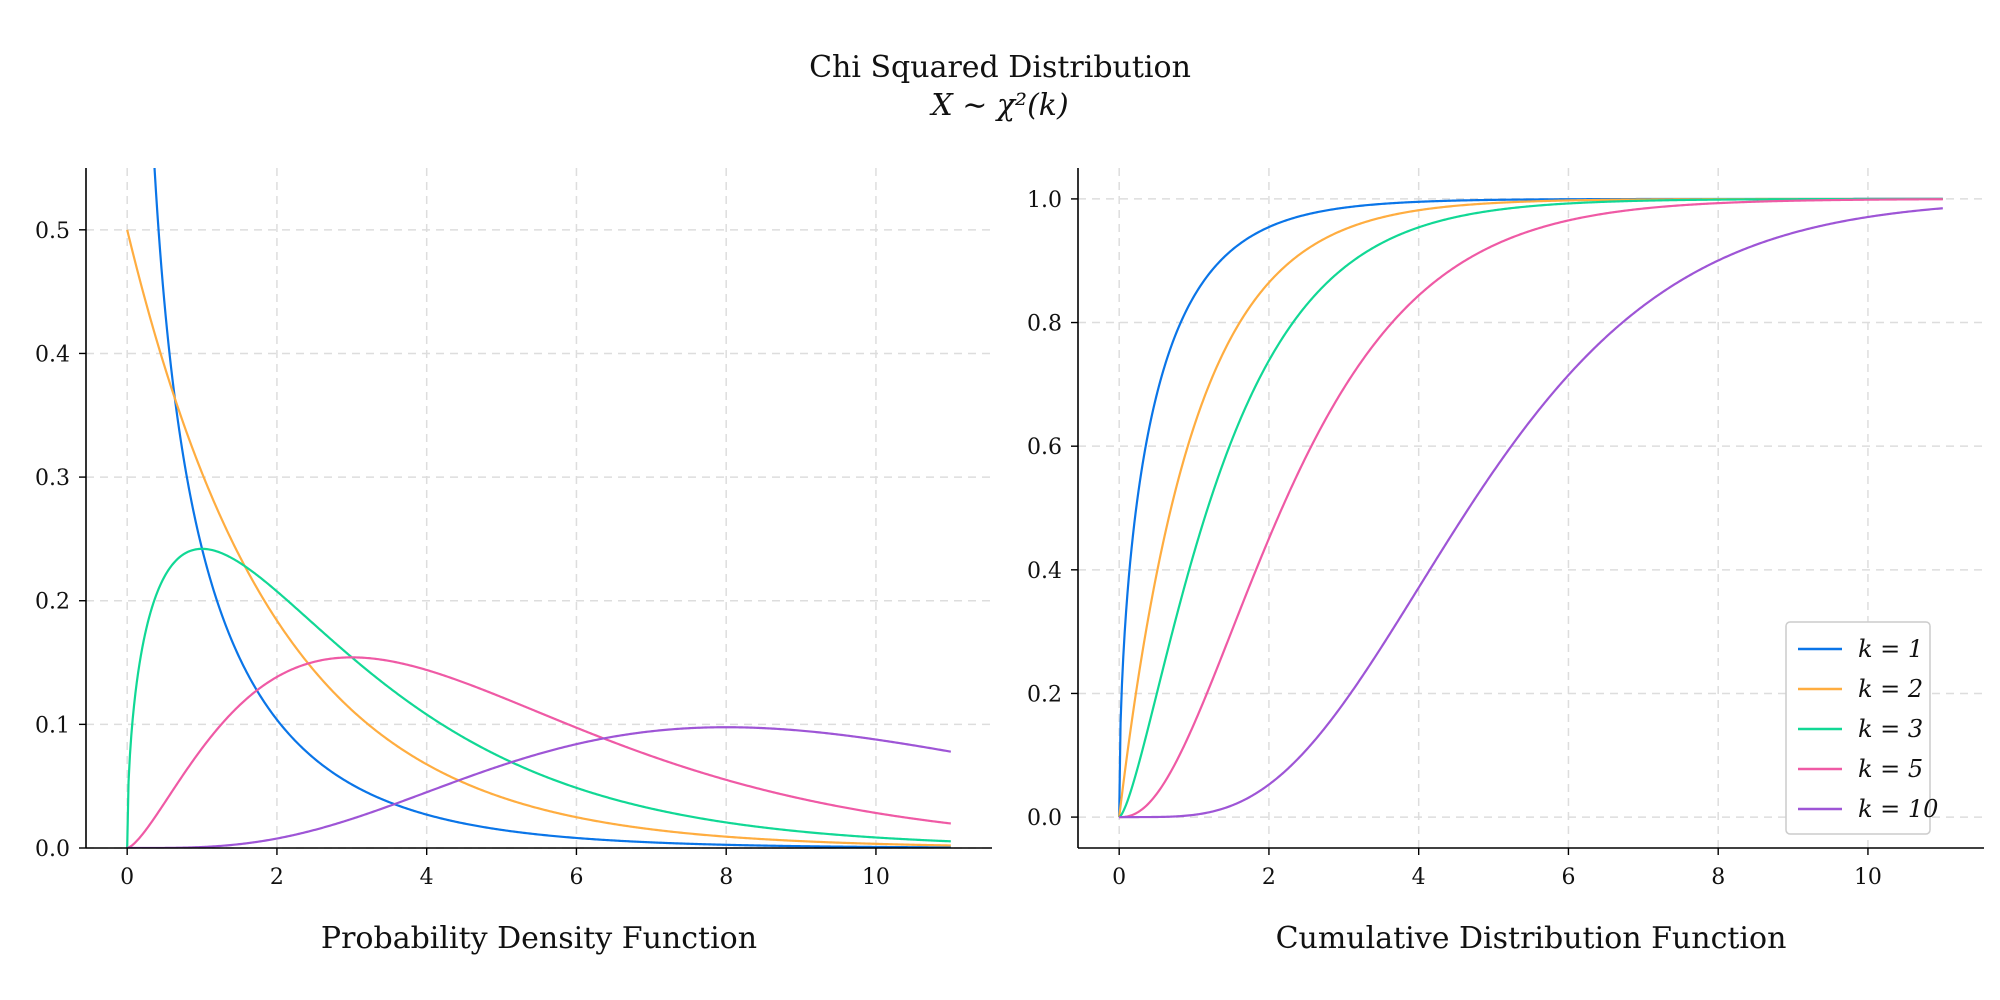 This screenshot has height=1000, width=2000. I want to click on legend-frame, so click(1858, 728).